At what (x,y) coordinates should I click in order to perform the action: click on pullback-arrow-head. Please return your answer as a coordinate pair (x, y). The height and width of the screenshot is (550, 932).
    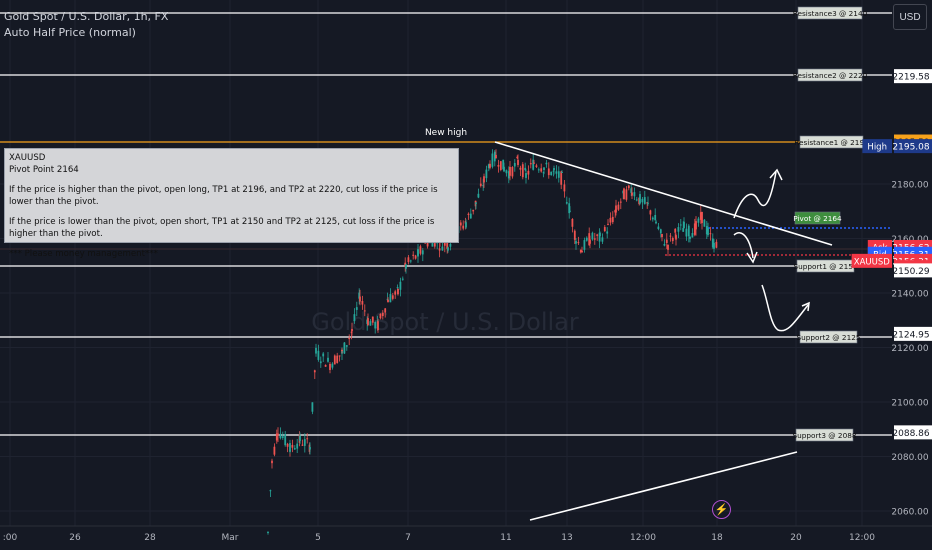
    Looking at the image, I should click on (805, 306).